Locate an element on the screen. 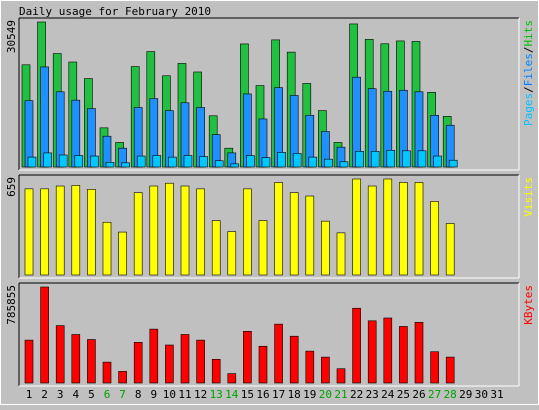 Image resolution: width=539 pixels, height=410 pixels. ymax-label: 659 is located at coordinates (11, 187).